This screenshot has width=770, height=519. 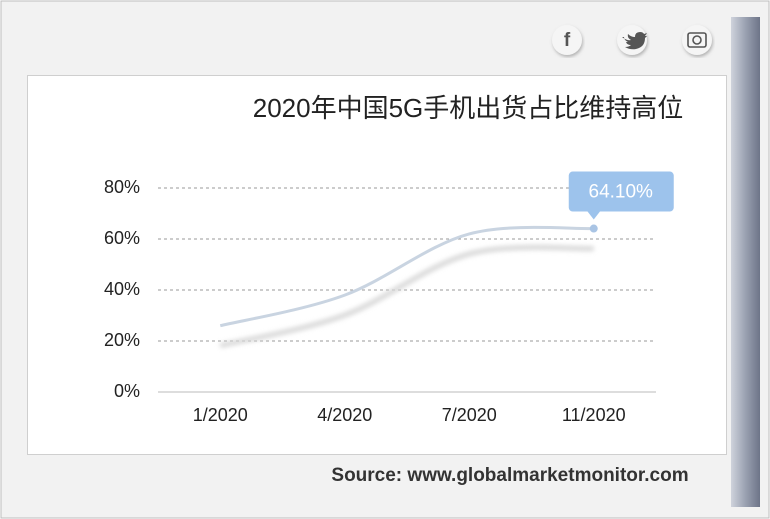 I want to click on data-label: 64.10%, so click(x=621, y=192).